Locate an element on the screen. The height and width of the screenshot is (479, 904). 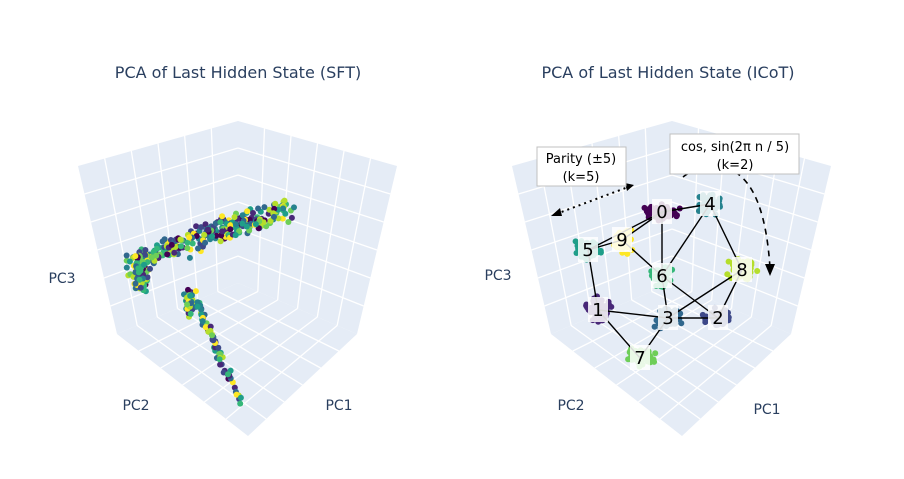
icot-title: PCA of Last Hidden State (ICoT) is located at coordinates (667, 72).